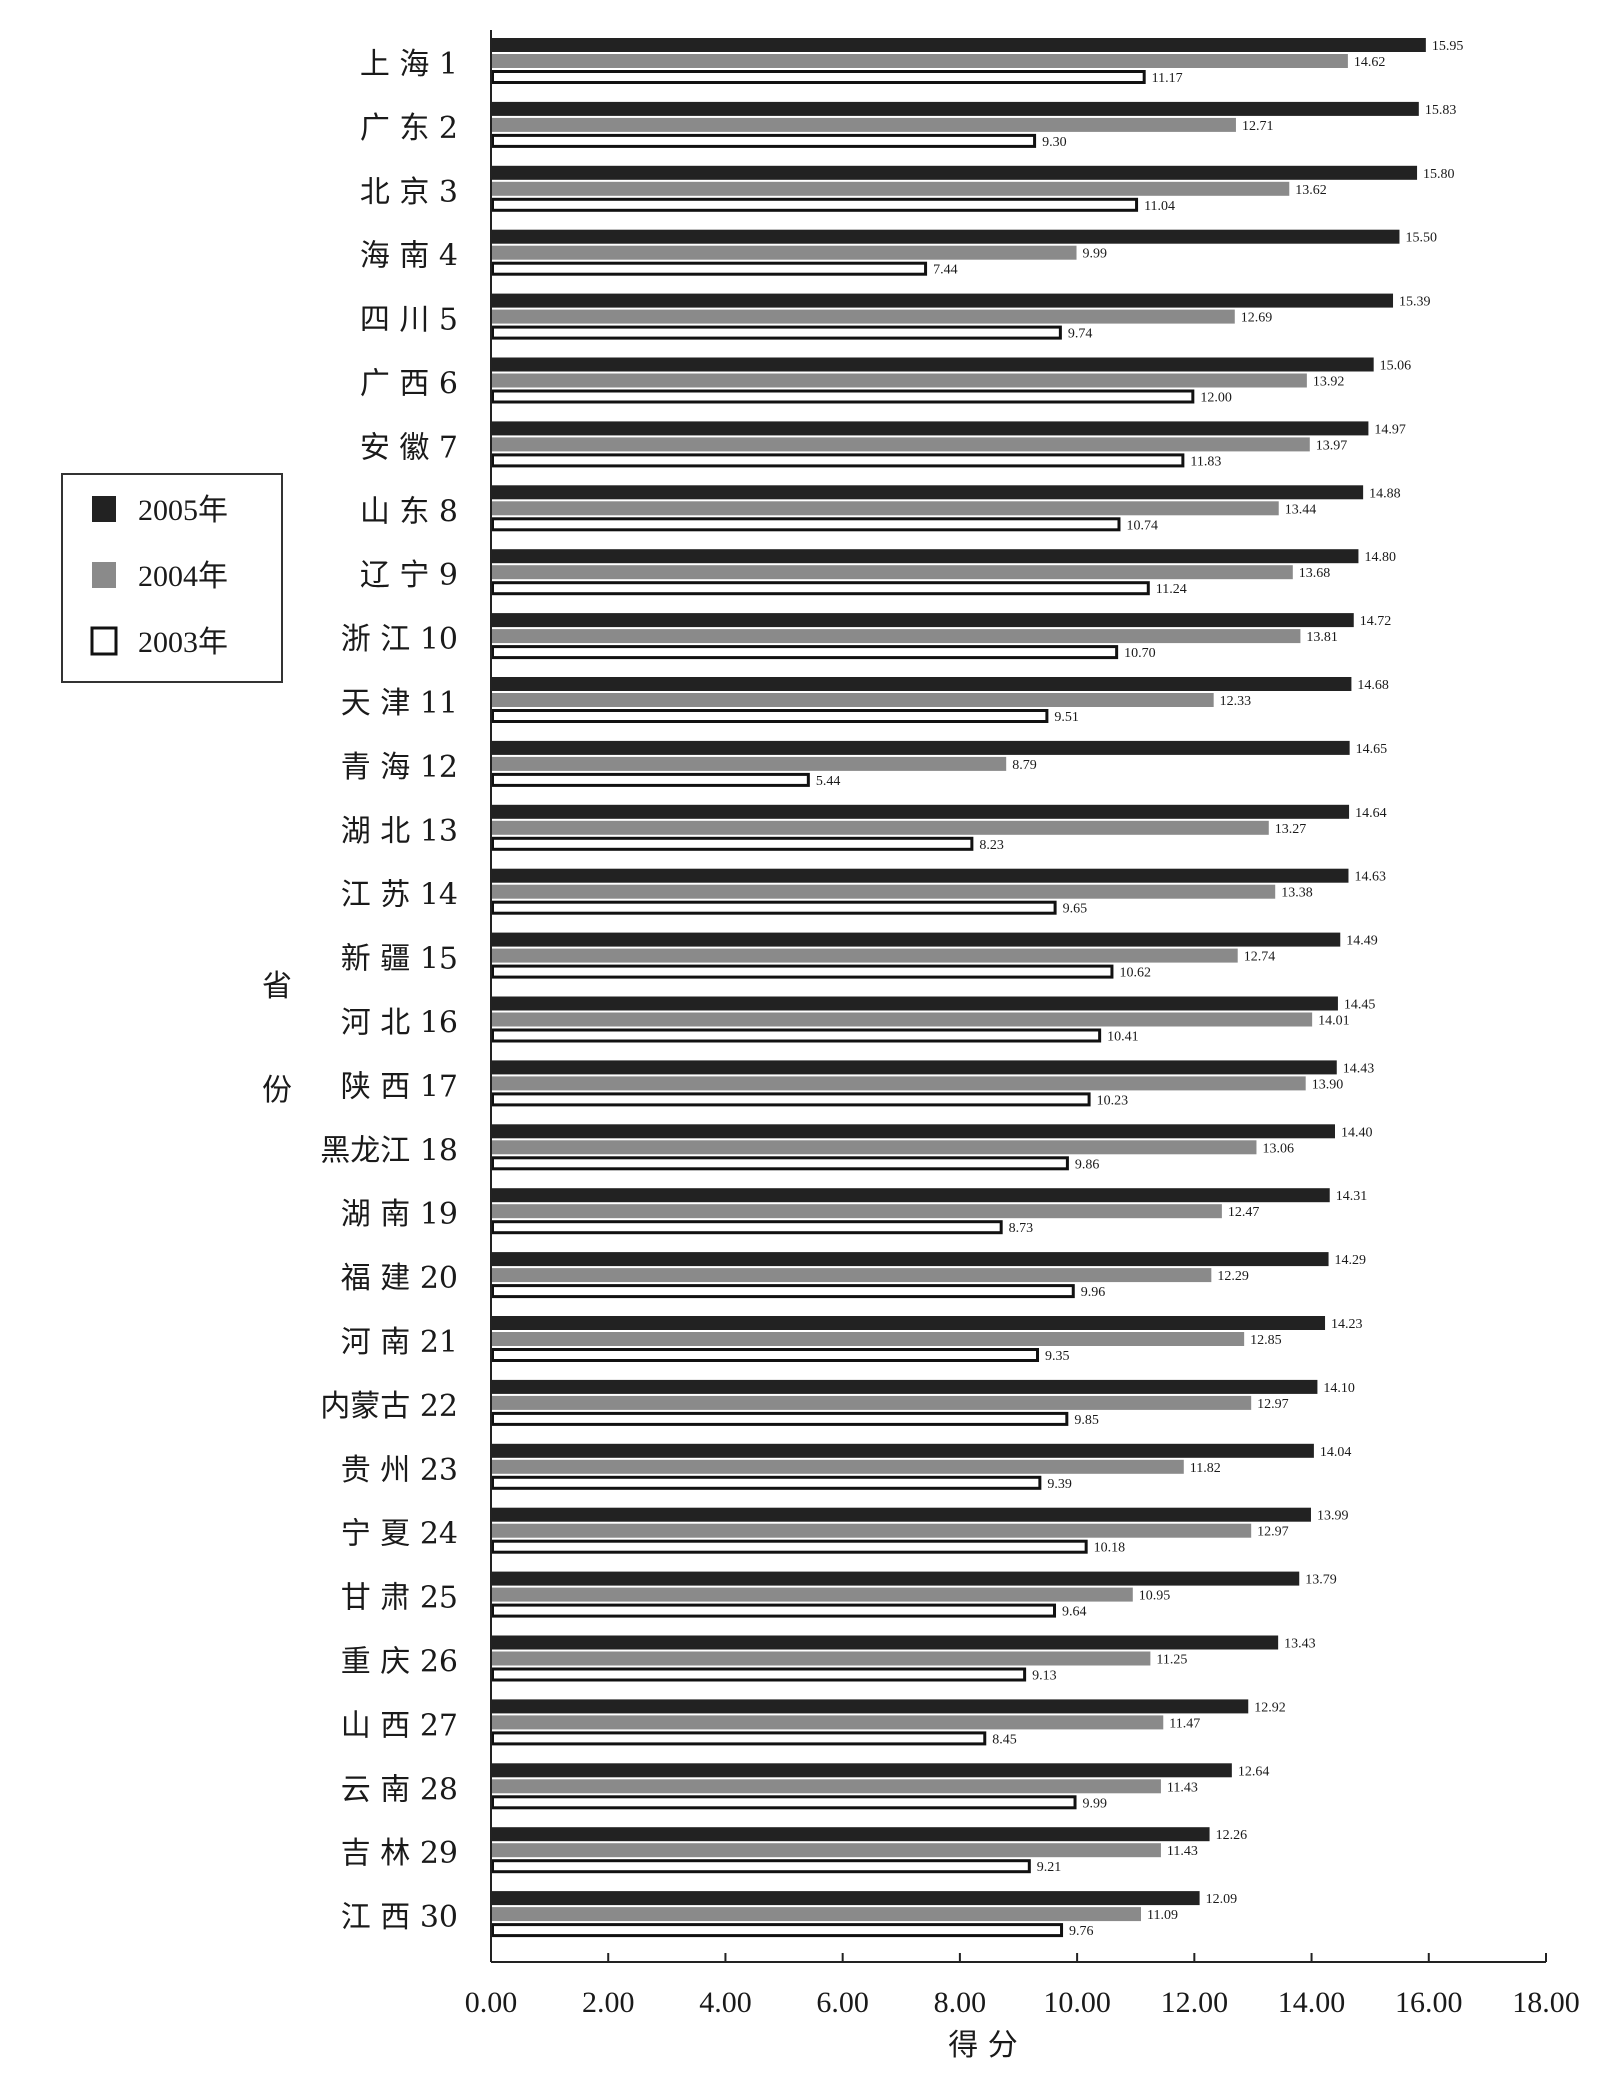 Image resolution: width=1611 pixels, height=2090 pixels. What do you see at coordinates (777, 1930) in the screenshot?
I see `bar-2003年-30` at bounding box center [777, 1930].